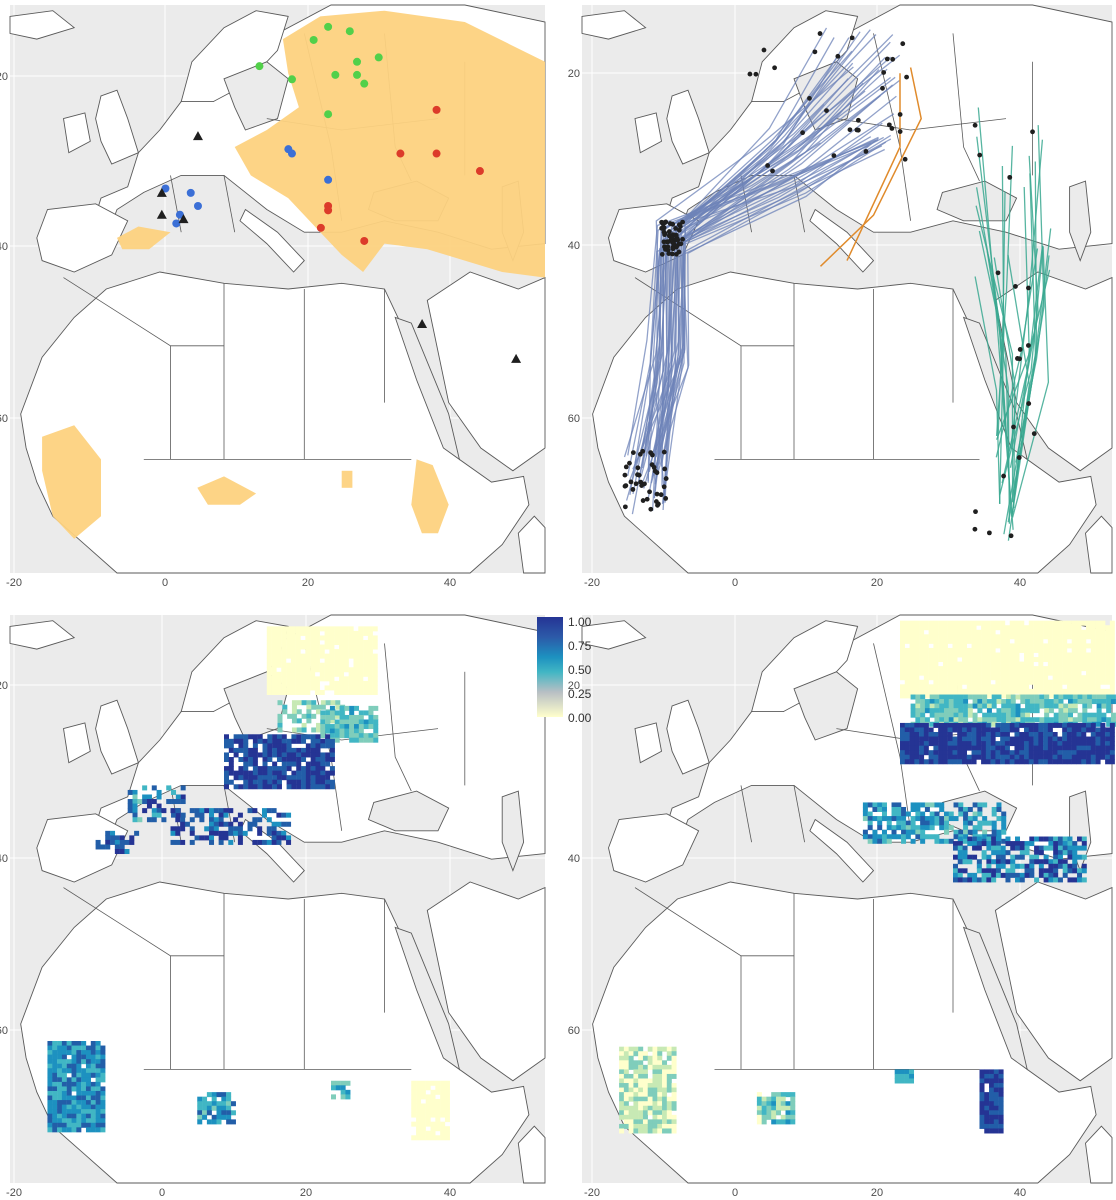  Describe the element at coordinates (179, 214) in the screenshot. I see `blue-breeding-point` at that location.